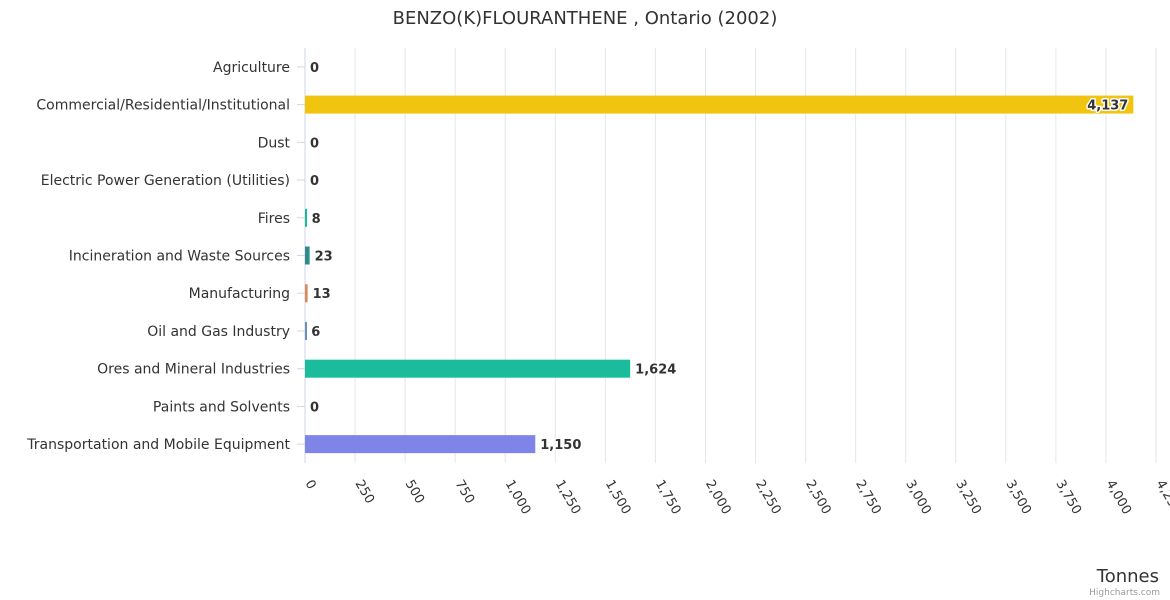  What do you see at coordinates (239, 294) in the screenshot?
I see `category-label: Manufacturing` at bounding box center [239, 294].